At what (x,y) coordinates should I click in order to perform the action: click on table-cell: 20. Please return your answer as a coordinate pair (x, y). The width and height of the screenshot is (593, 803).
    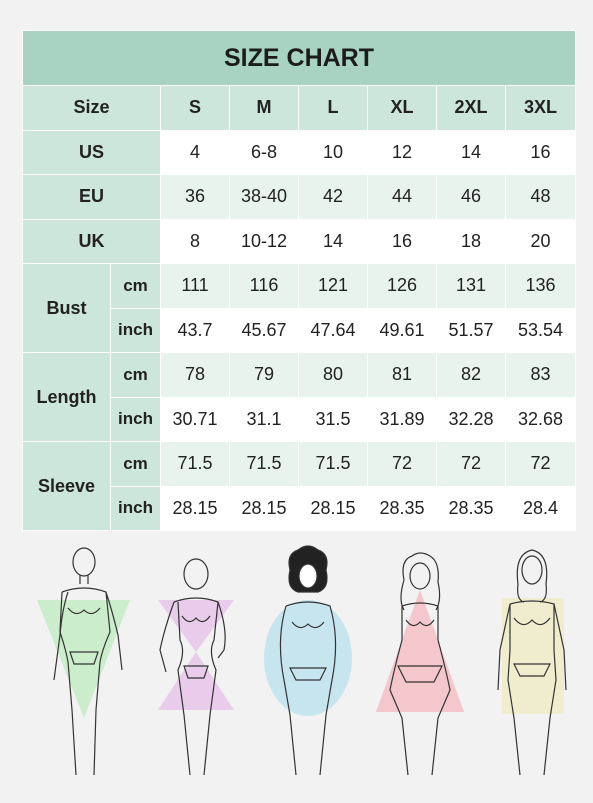
    Looking at the image, I should click on (540, 241).